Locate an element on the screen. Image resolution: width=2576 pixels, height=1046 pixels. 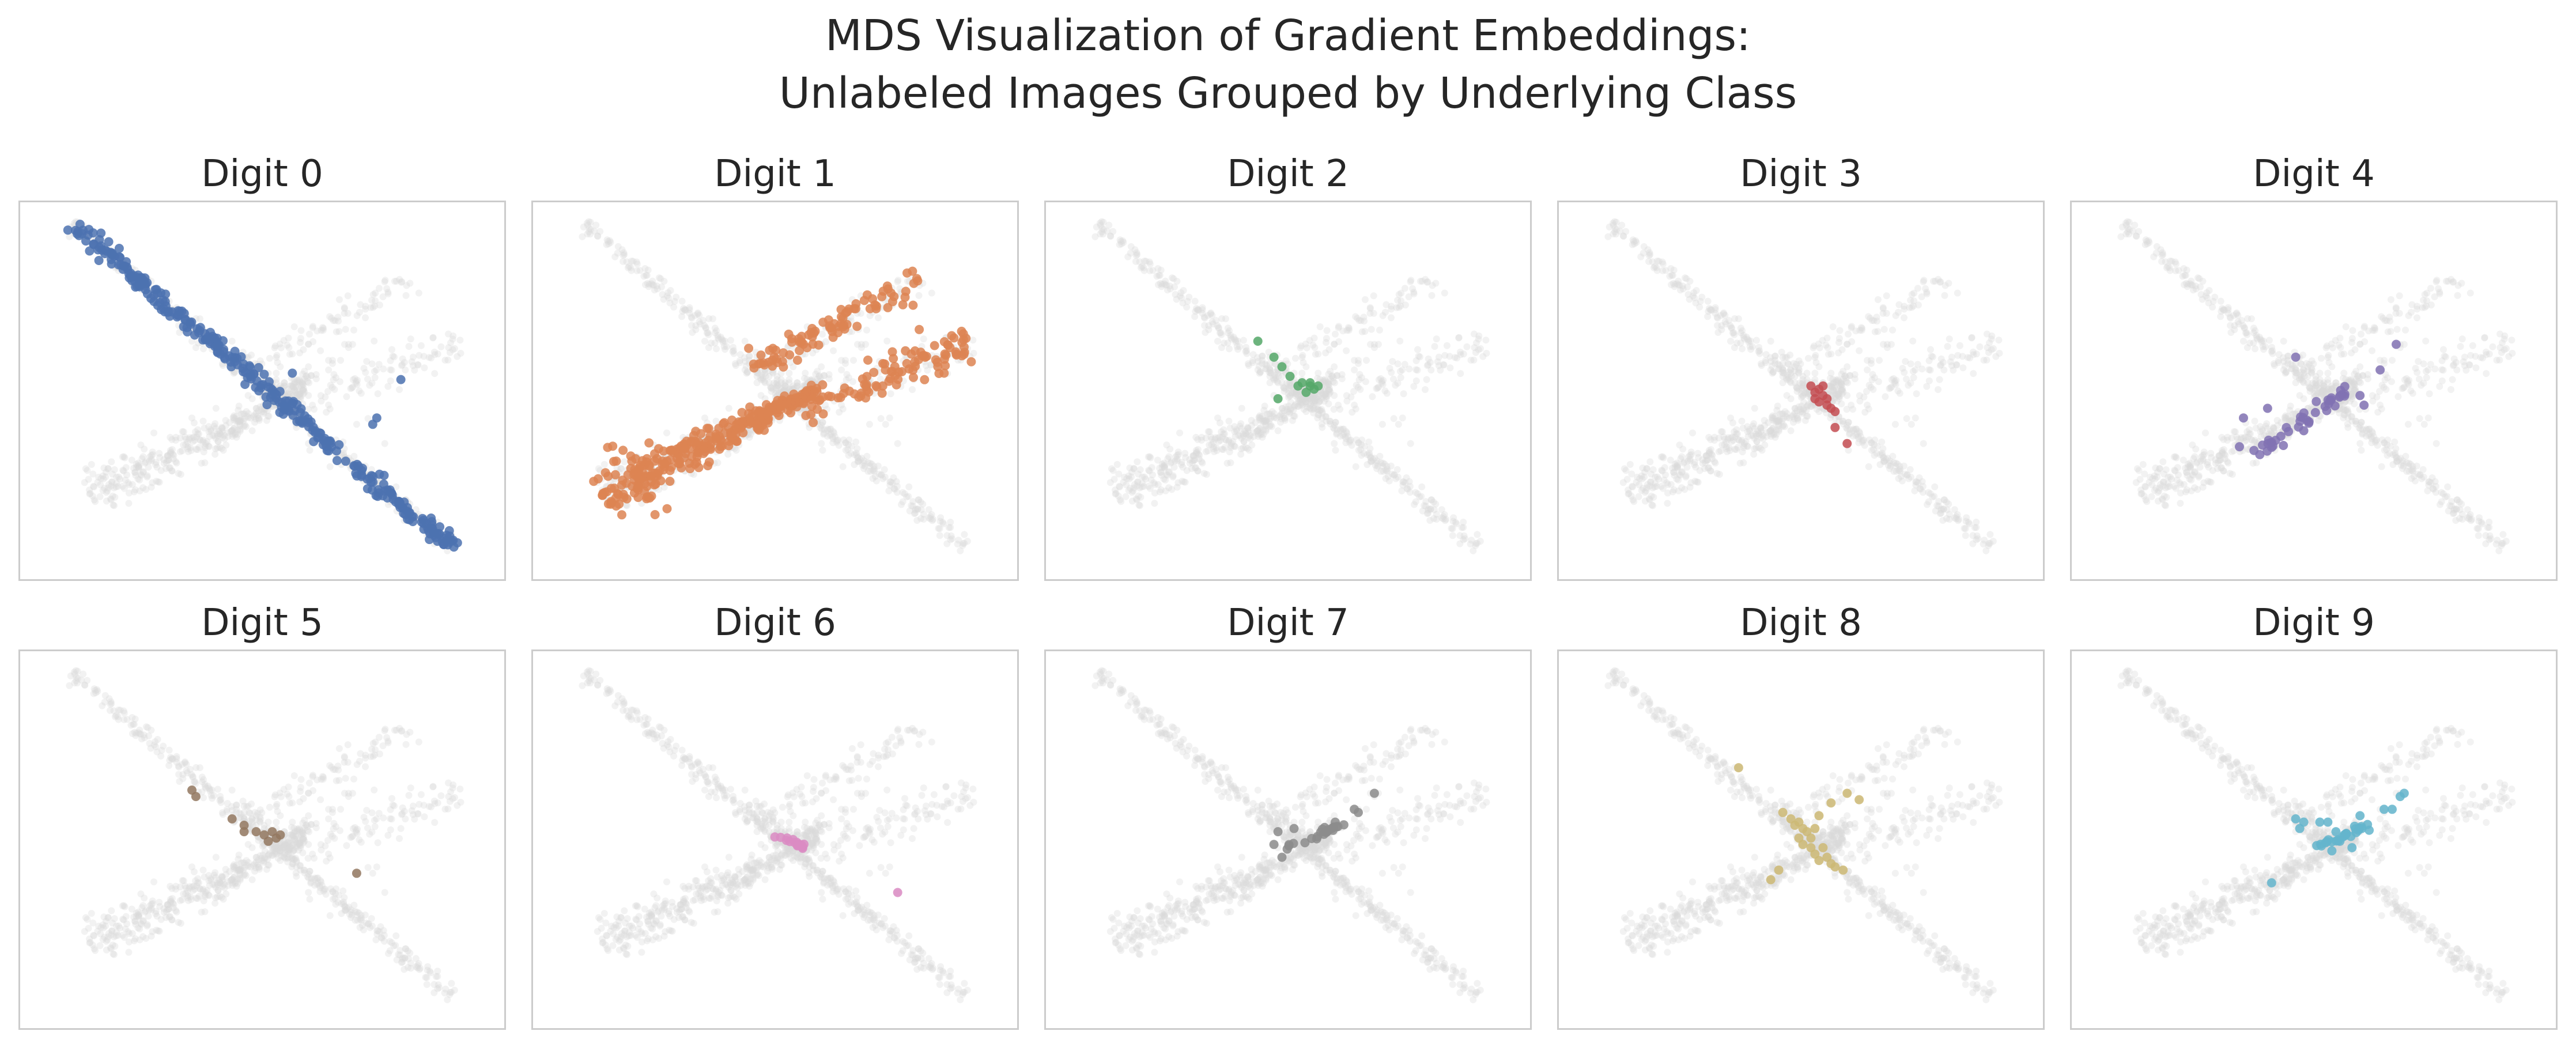
plot-frame is located at coordinates (262, 391).